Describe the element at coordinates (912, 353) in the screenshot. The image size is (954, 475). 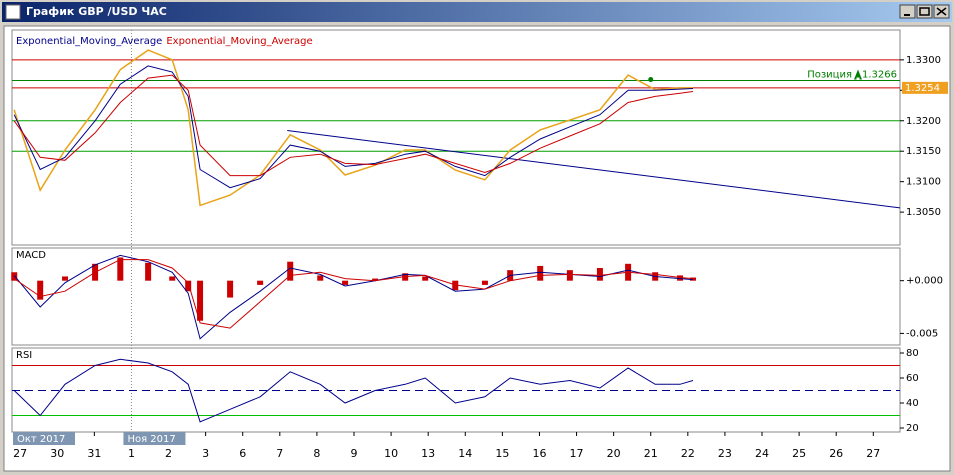
I see `y-tick-label: 80` at that location.